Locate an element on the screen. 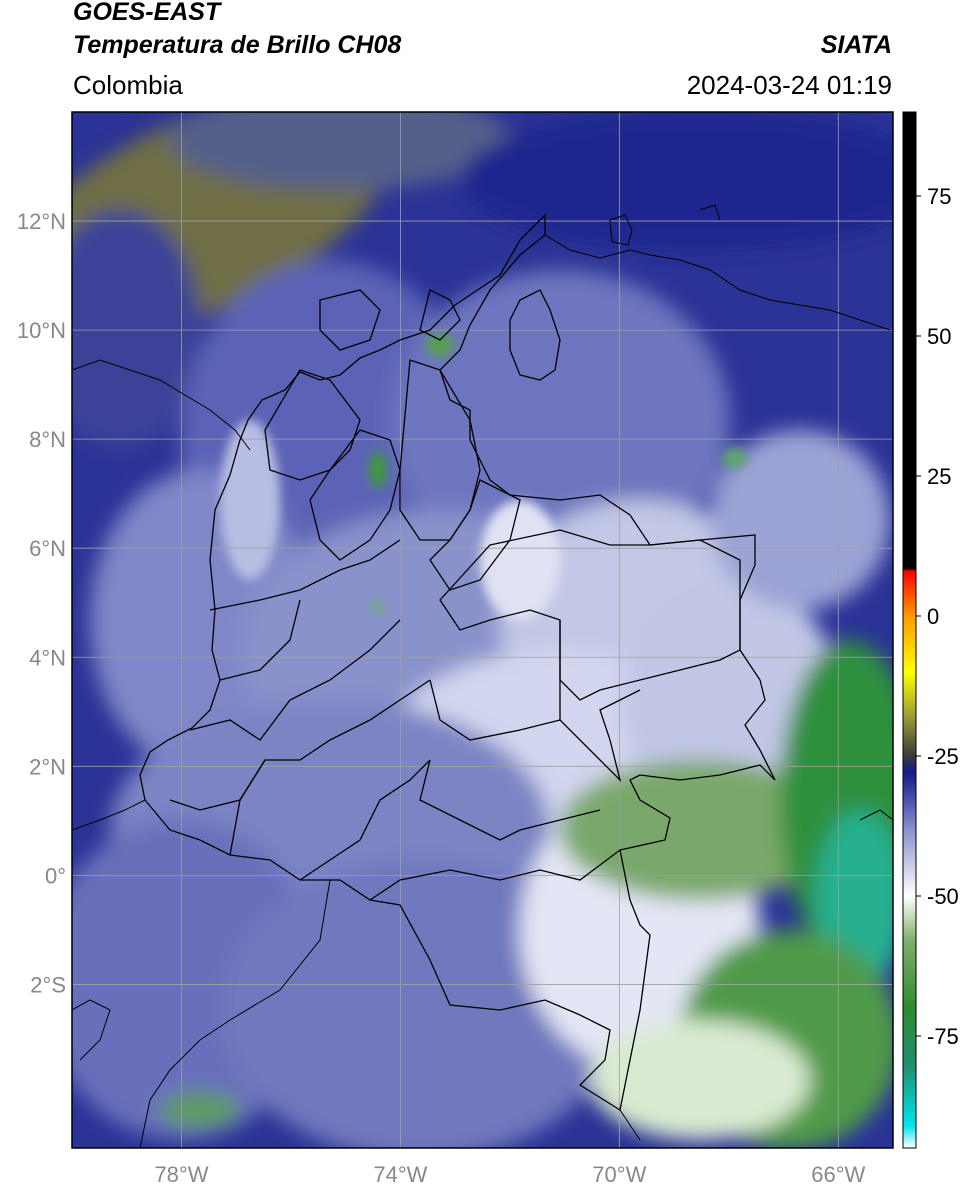  colorbar-tick-label: -25 is located at coordinates (943, 756).